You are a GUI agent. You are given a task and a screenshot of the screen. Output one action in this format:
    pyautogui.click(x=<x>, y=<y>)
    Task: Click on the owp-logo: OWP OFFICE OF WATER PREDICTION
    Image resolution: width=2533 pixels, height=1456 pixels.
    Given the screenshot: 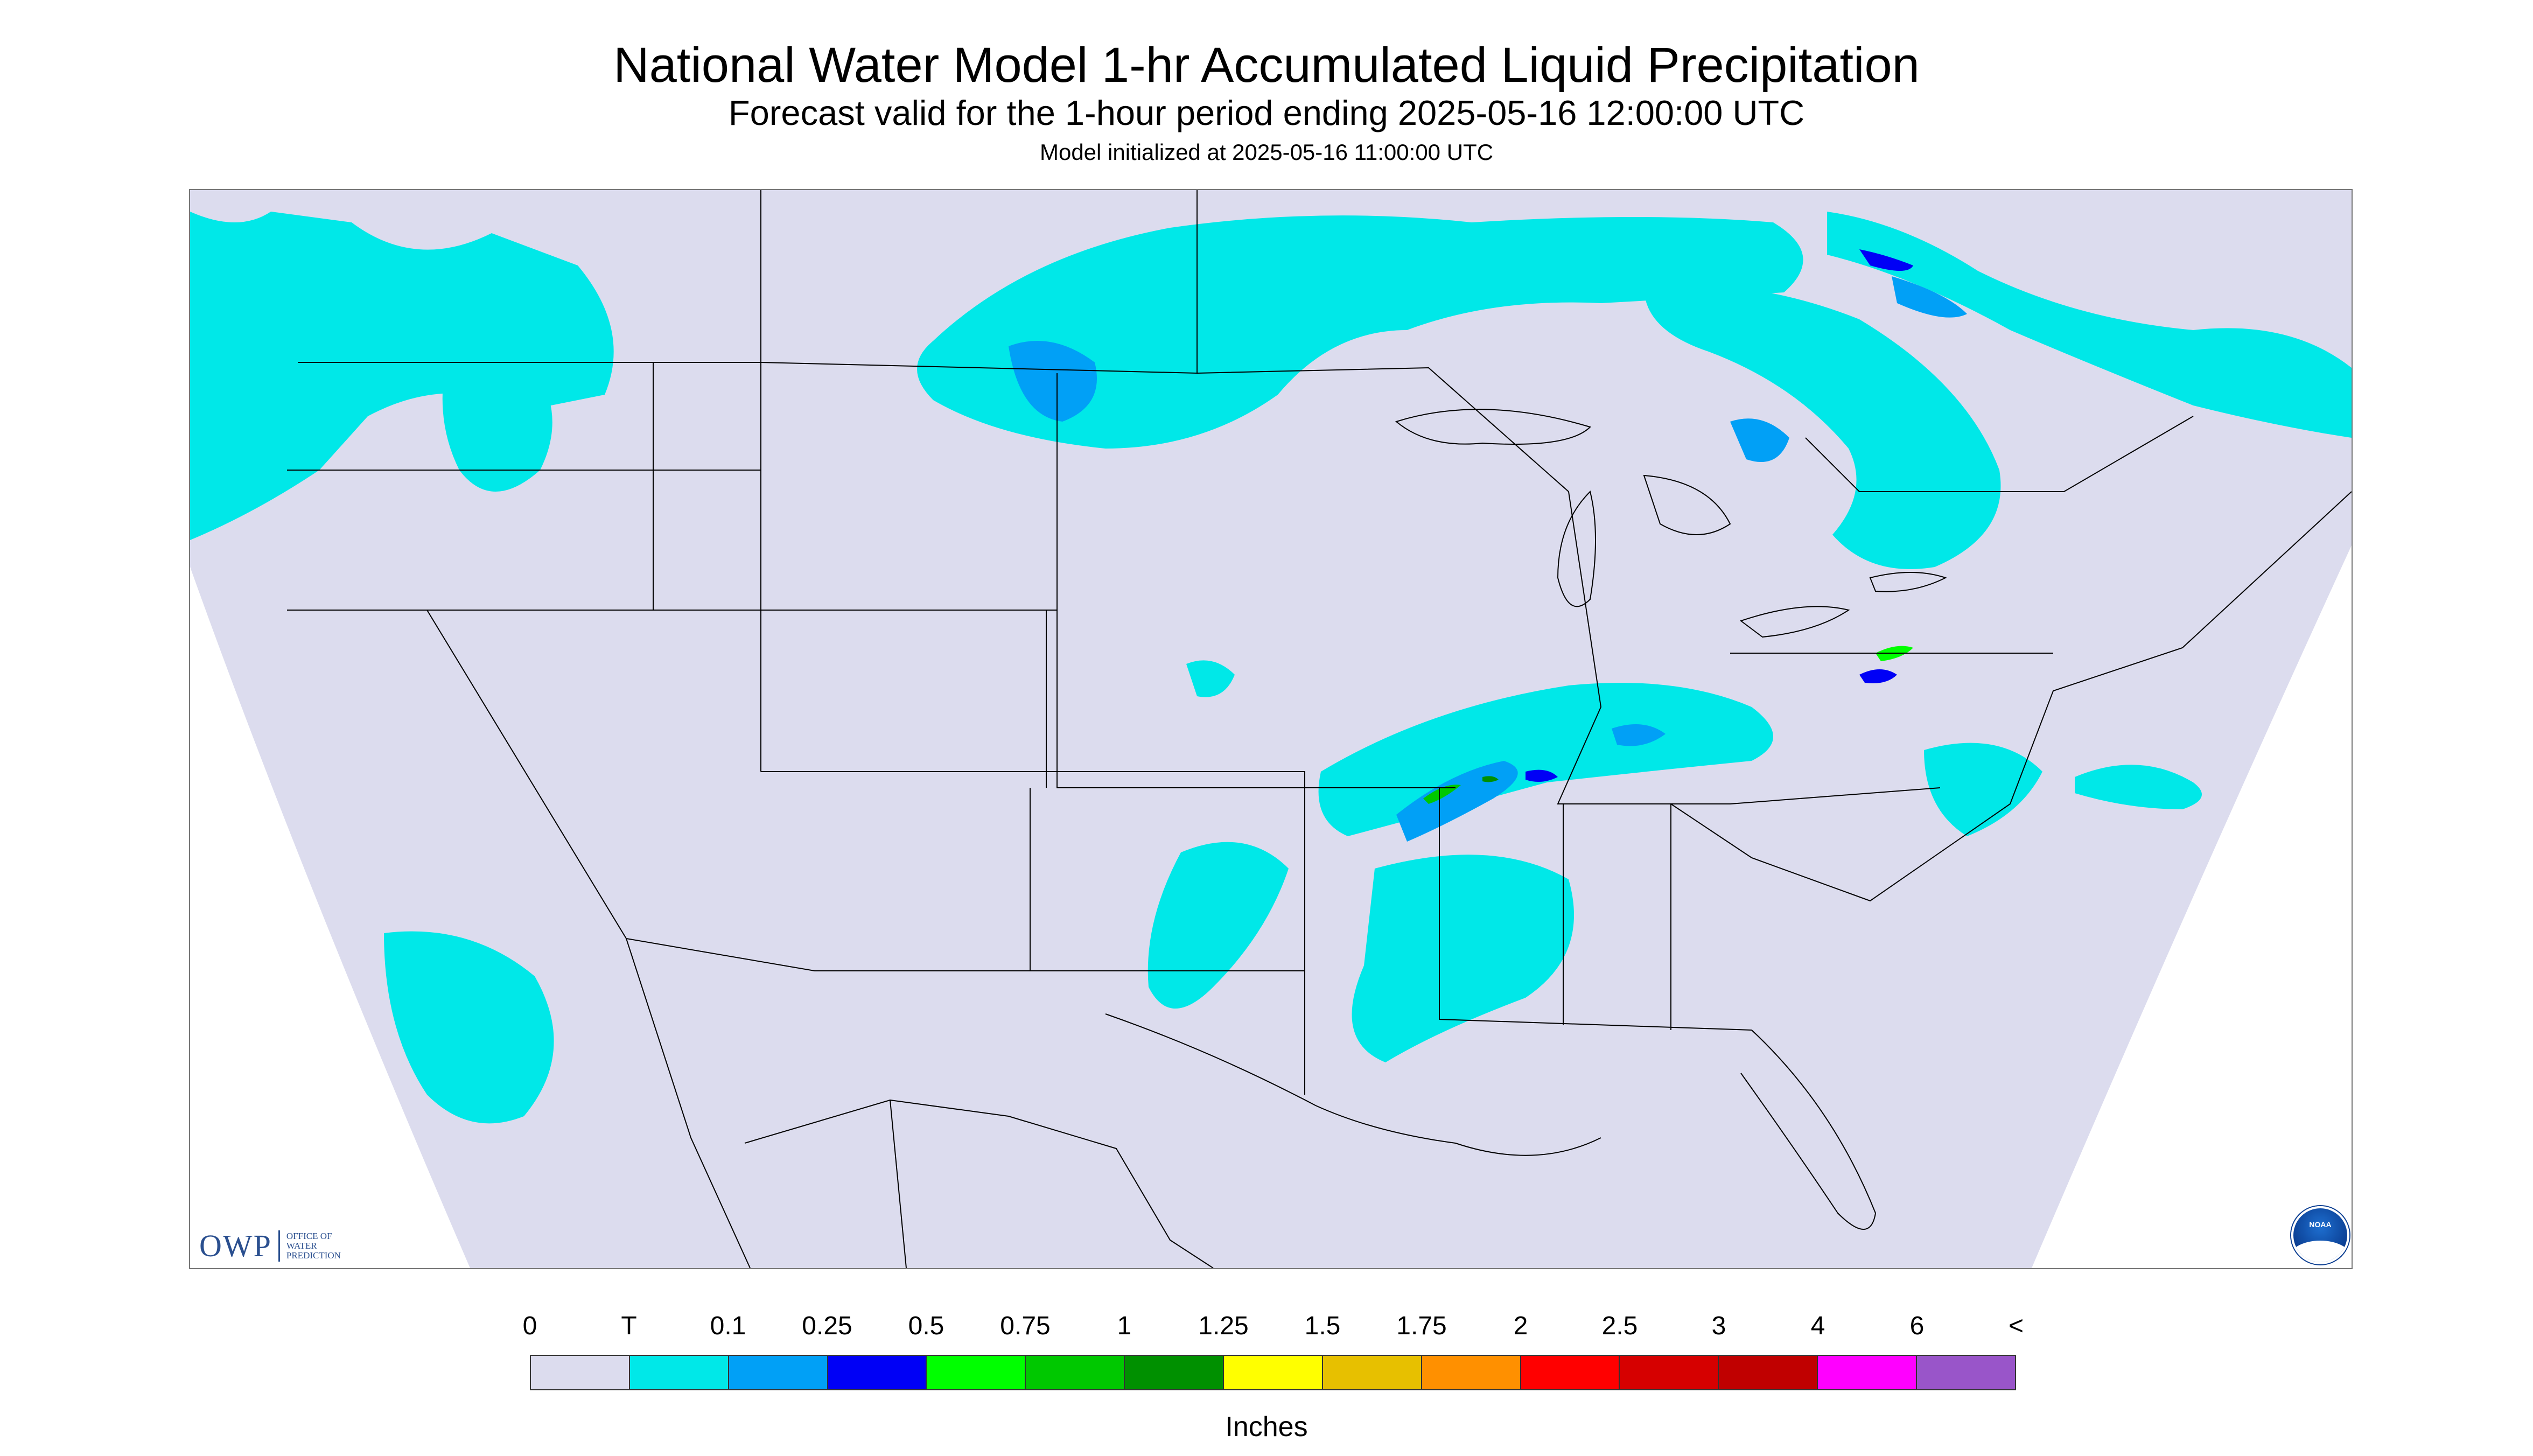 What is the action you would take?
    pyautogui.click(x=270, y=1246)
    